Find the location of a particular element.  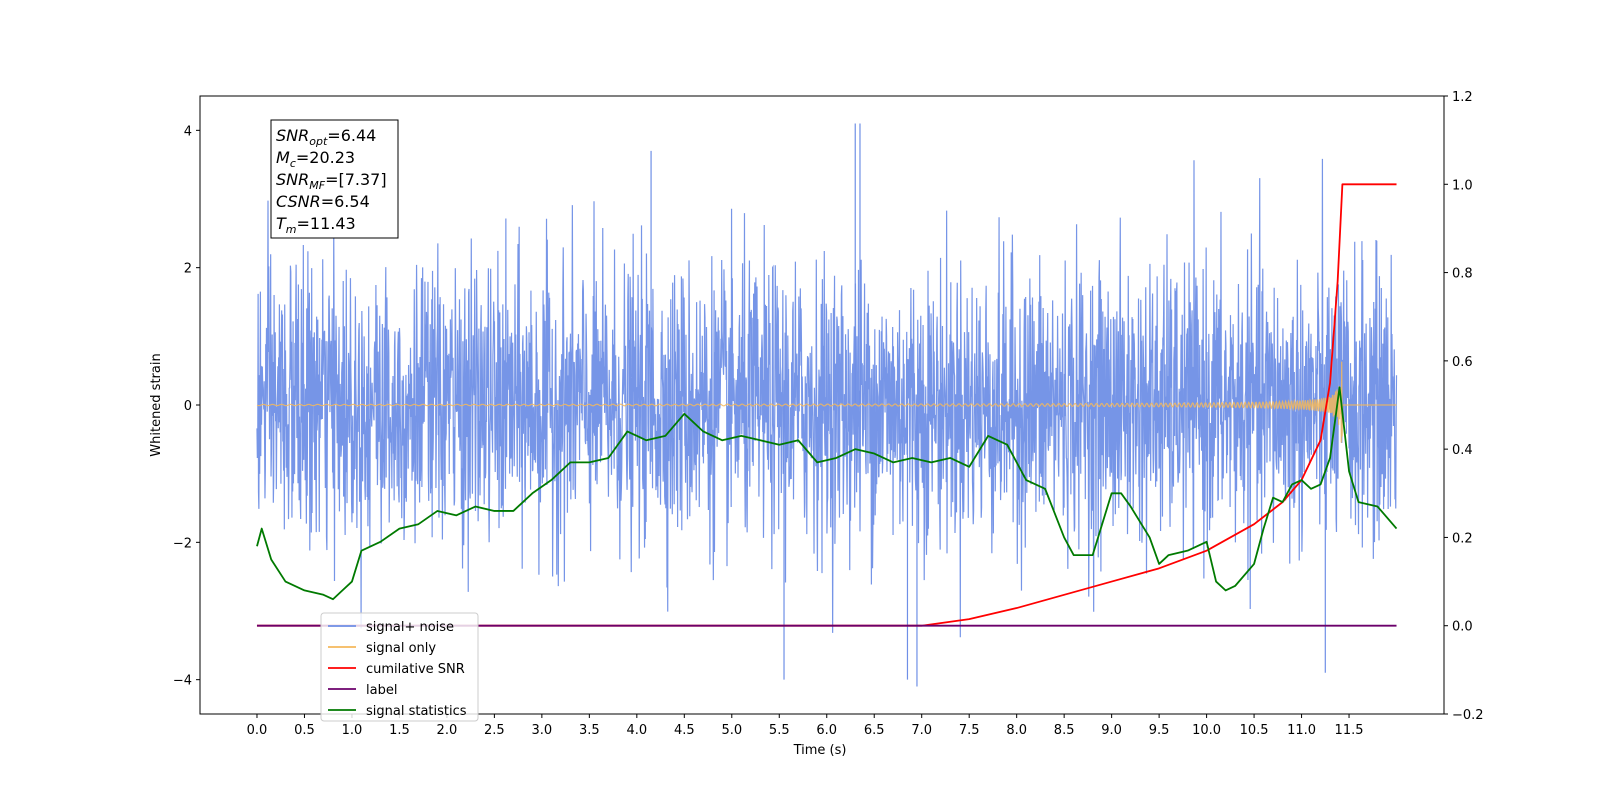

y2-tick-label: 1.0 is located at coordinates (1462, 185).